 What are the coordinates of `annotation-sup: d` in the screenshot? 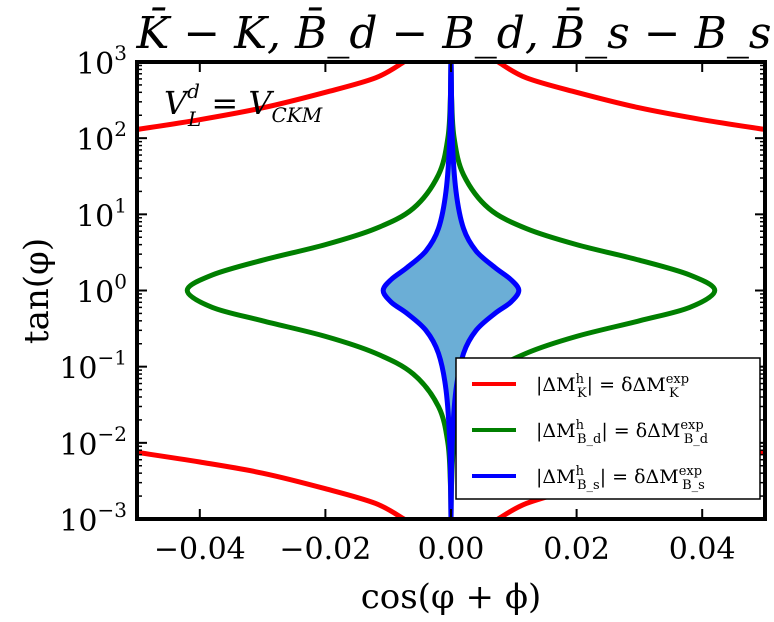 It's located at (193, 91).